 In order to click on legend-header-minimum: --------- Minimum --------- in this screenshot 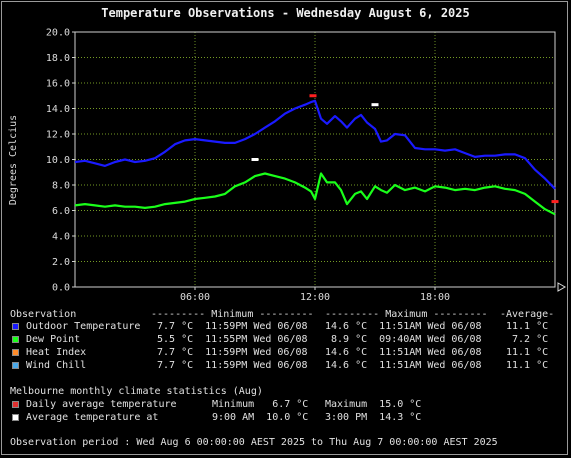, I will do `click(232, 314)`.